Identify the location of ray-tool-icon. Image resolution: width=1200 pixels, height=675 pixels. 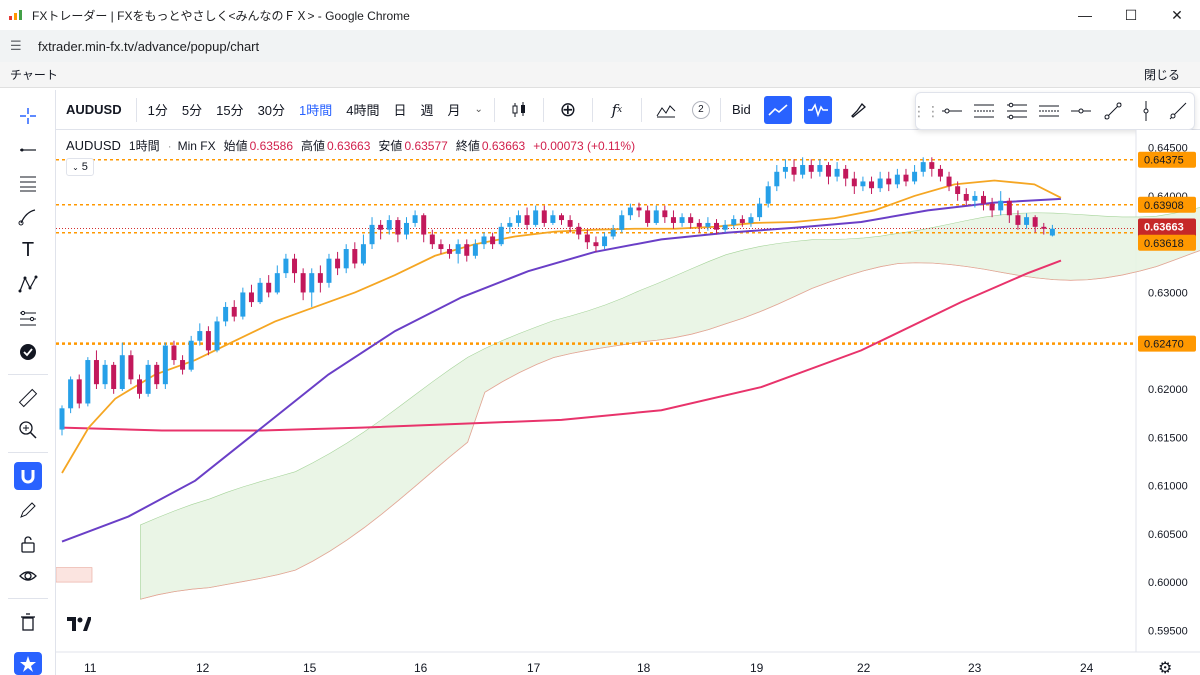
(1178, 111).